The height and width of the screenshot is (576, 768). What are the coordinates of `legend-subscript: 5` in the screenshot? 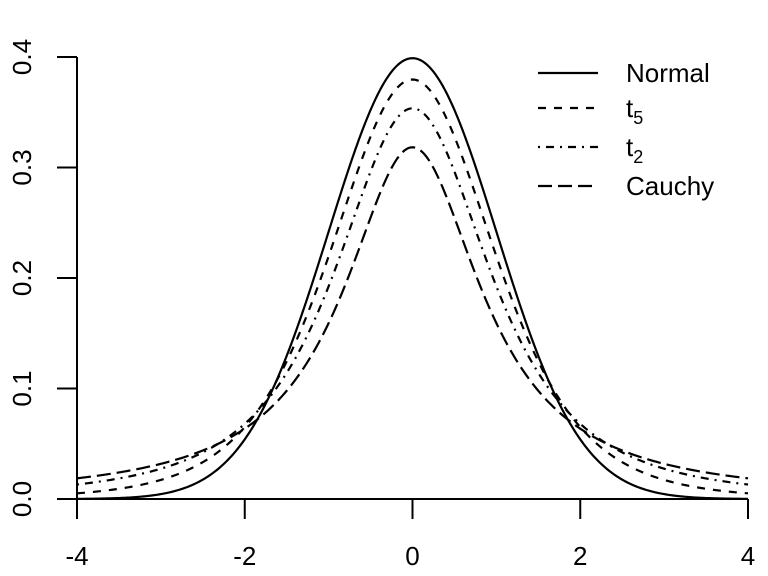 It's located at (638, 118).